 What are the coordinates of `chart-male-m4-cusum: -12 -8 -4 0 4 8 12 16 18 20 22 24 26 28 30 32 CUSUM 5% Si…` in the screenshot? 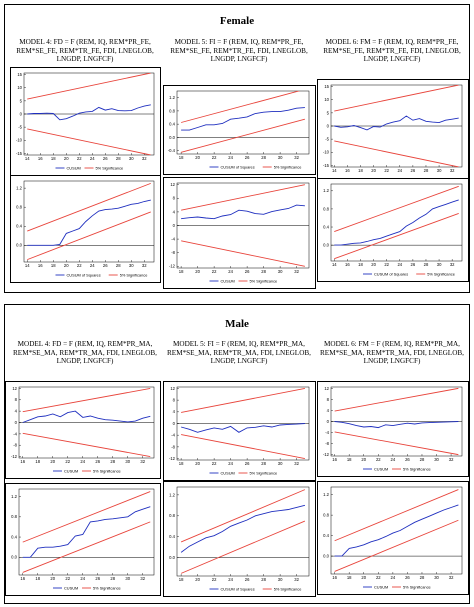 It's located at (83, 430).